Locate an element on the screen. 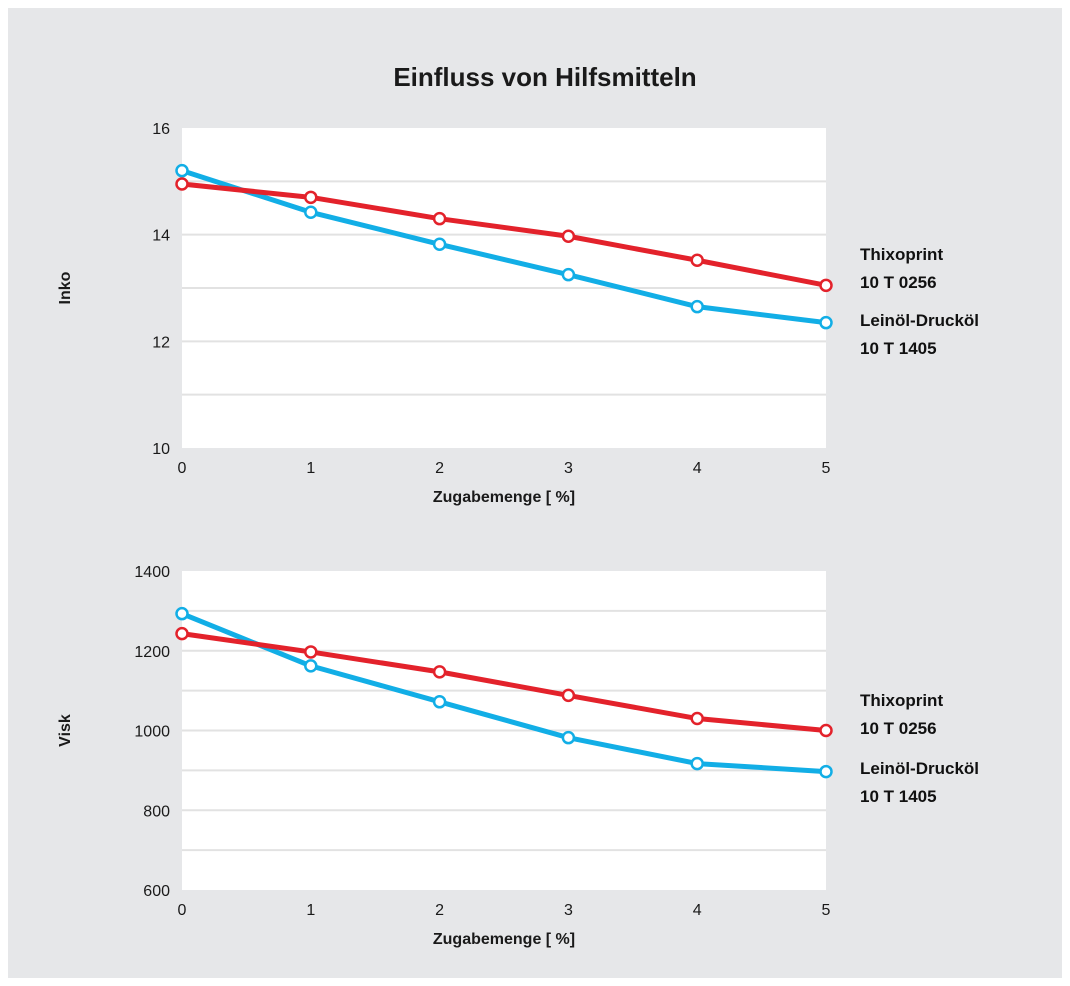  chart-title: Einfluss von Hilfsmitteln is located at coordinates (544, 77).